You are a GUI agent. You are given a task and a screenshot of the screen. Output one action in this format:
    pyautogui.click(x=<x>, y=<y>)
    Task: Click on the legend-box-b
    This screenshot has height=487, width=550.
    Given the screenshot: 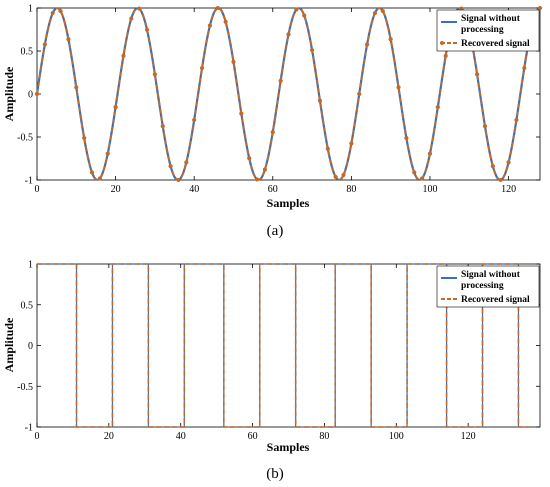 What is the action you would take?
    pyautogui.click(x=488, y=286)
    